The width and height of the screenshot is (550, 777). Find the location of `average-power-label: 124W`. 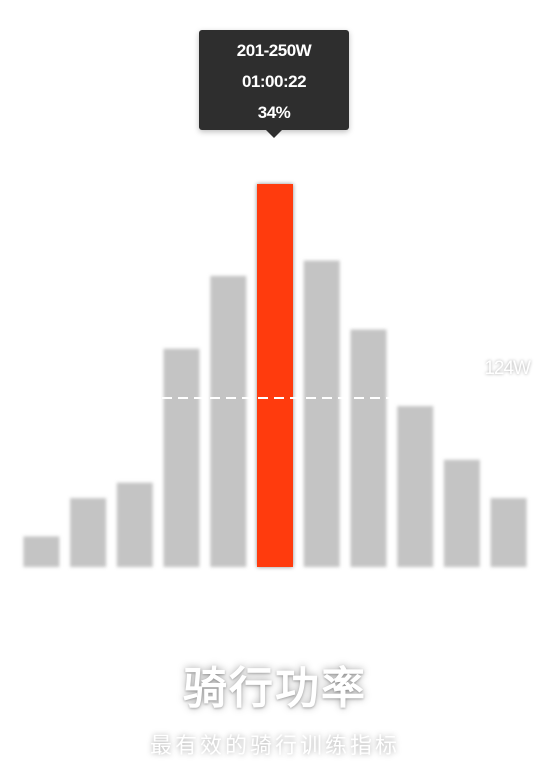

average-power-label: 124W is located at coordinates (507, 368).